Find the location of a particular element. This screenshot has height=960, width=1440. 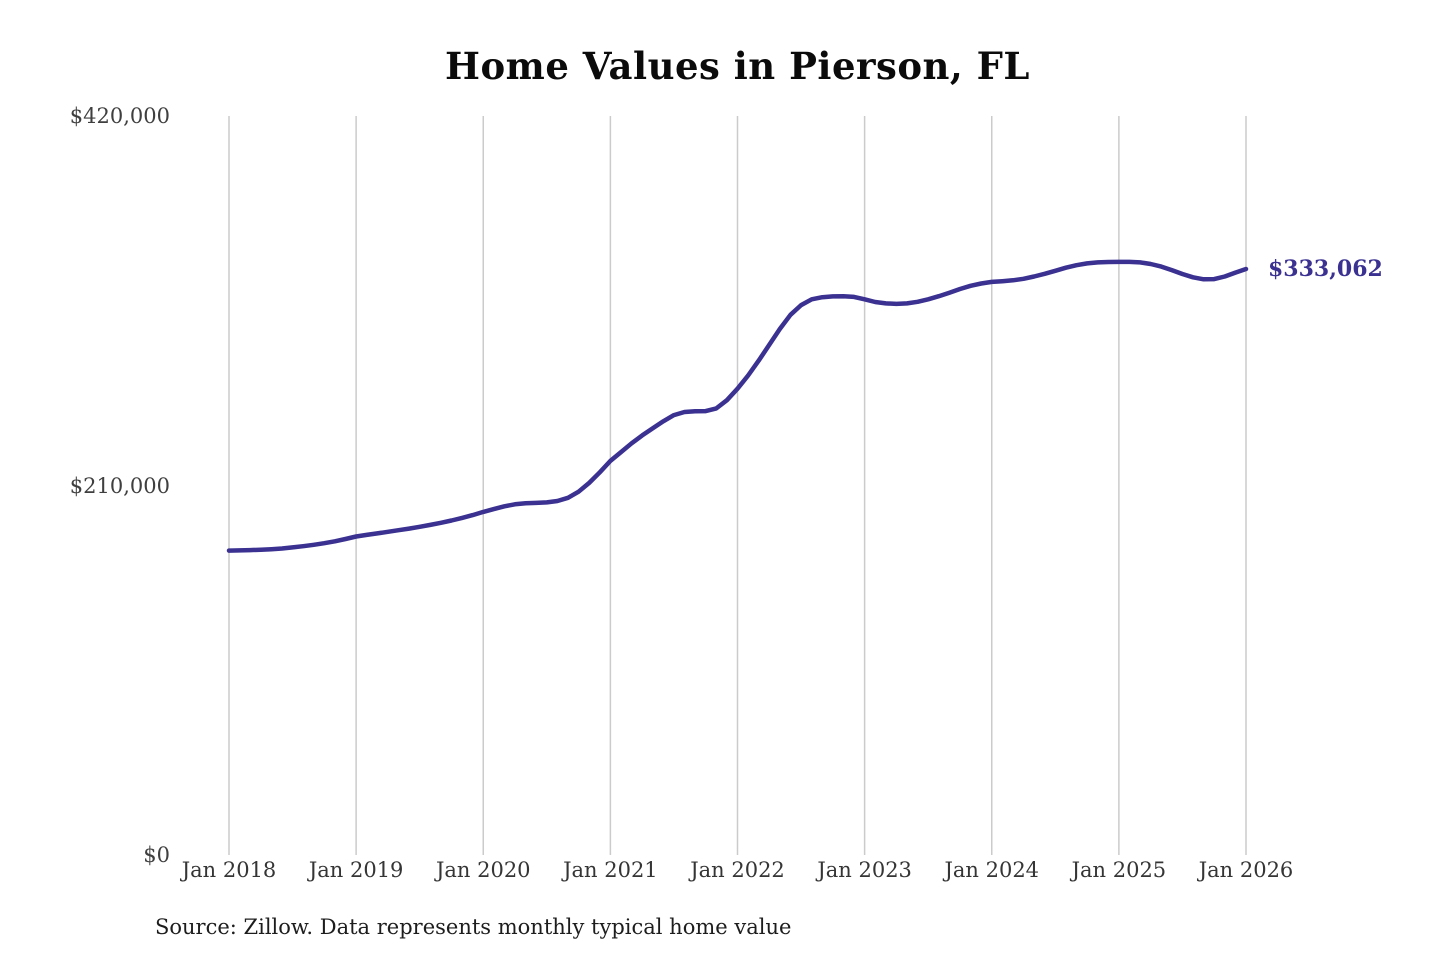

chart-title: Home Values in Pierson, FL is located at coordinates (737, 66).